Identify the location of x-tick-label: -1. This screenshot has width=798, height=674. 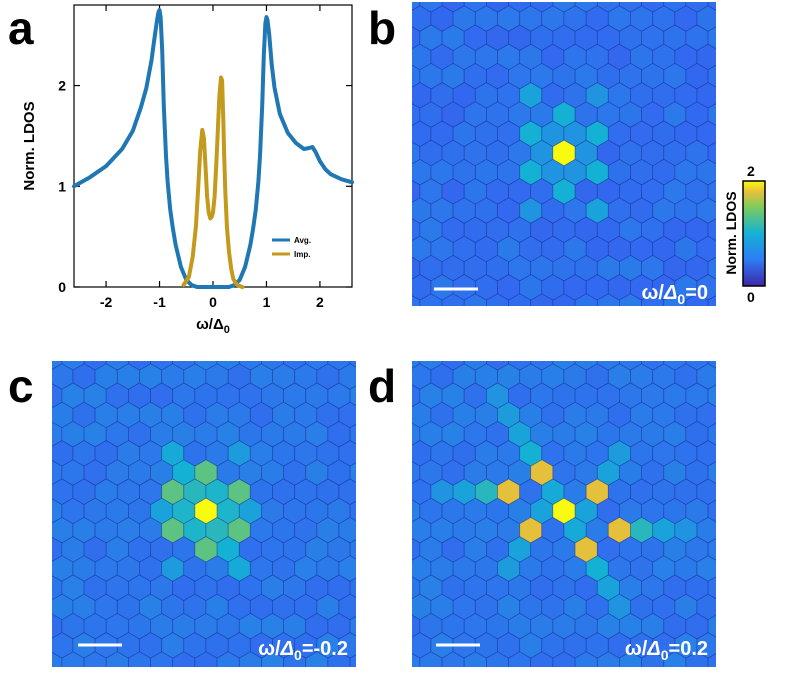
(159, 302).